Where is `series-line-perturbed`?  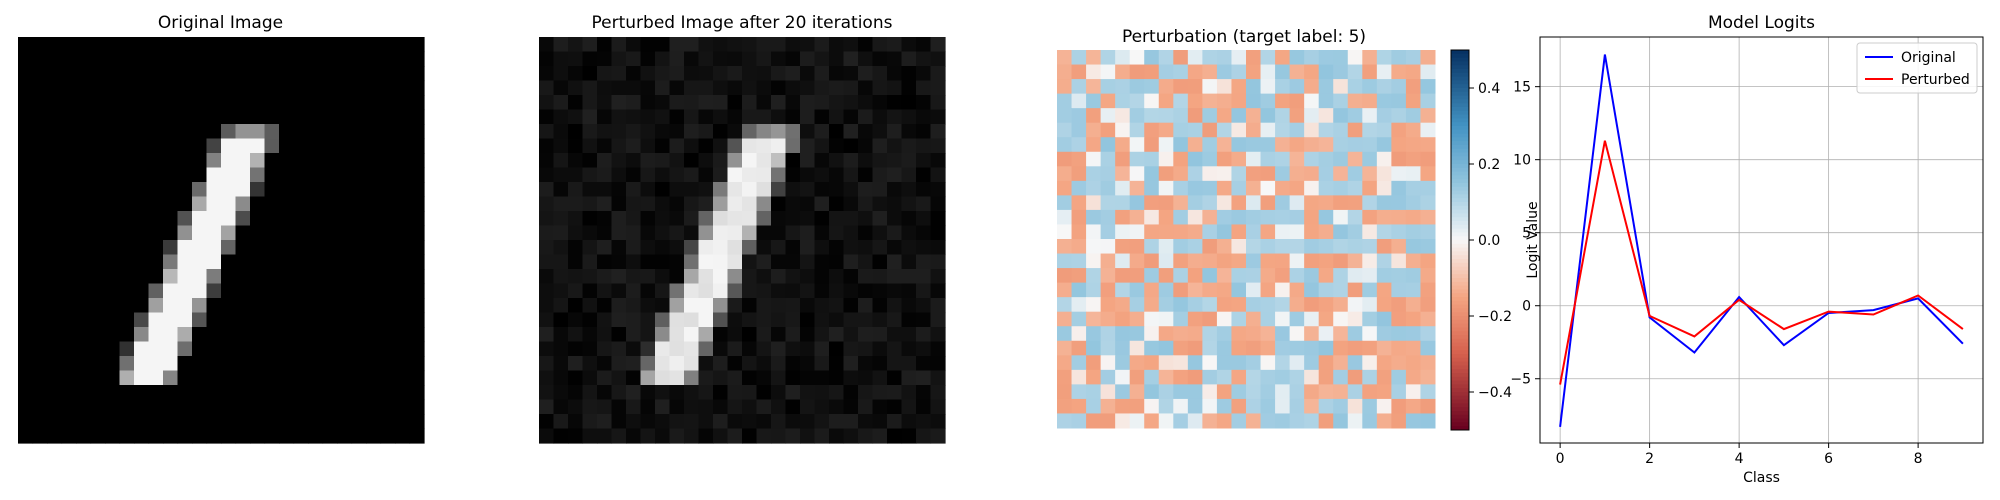
series-line-perturbed is located at coordinates (1761, 262).